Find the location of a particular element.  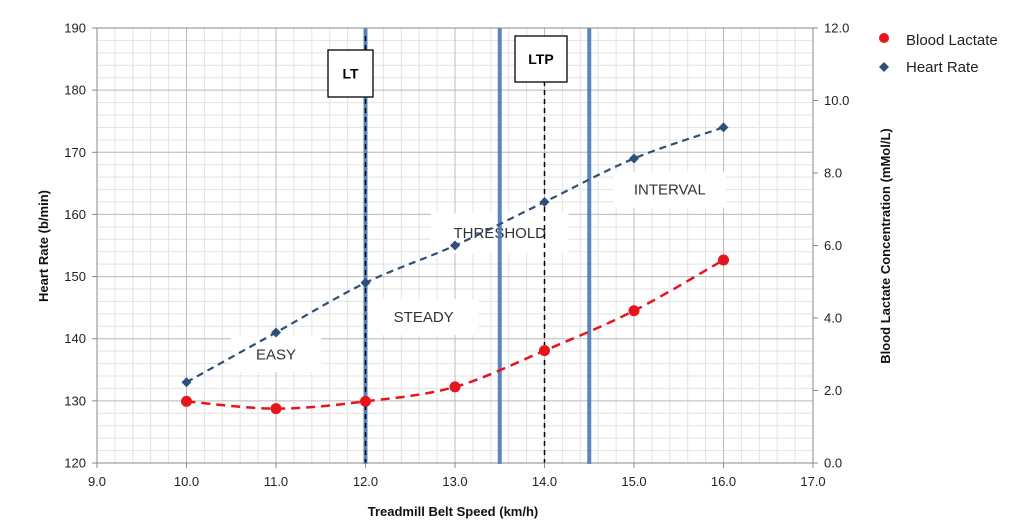

legend-label-blood-lactate: Blood Lactate is located at coordinates (952, 40).